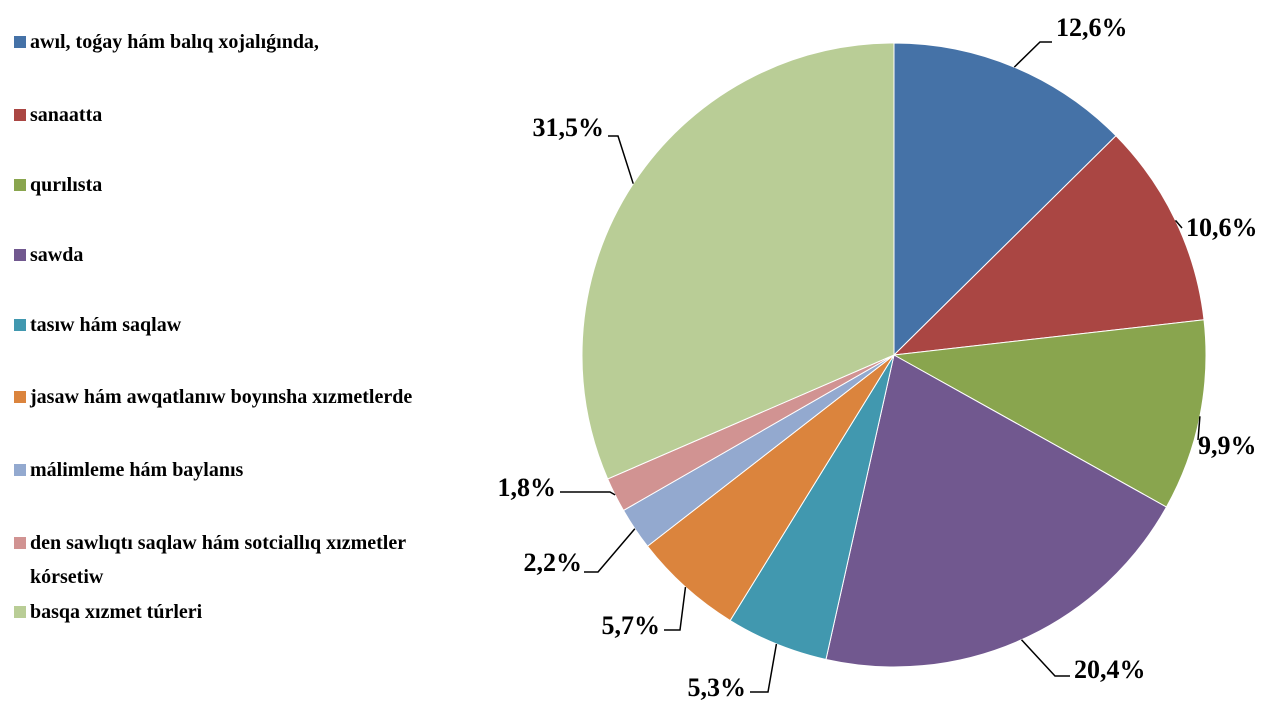  What do you see at coordinates (1092, 27) in the screenshot?
I see `data-label: 12,6%` at bounding box center [1092, 27].